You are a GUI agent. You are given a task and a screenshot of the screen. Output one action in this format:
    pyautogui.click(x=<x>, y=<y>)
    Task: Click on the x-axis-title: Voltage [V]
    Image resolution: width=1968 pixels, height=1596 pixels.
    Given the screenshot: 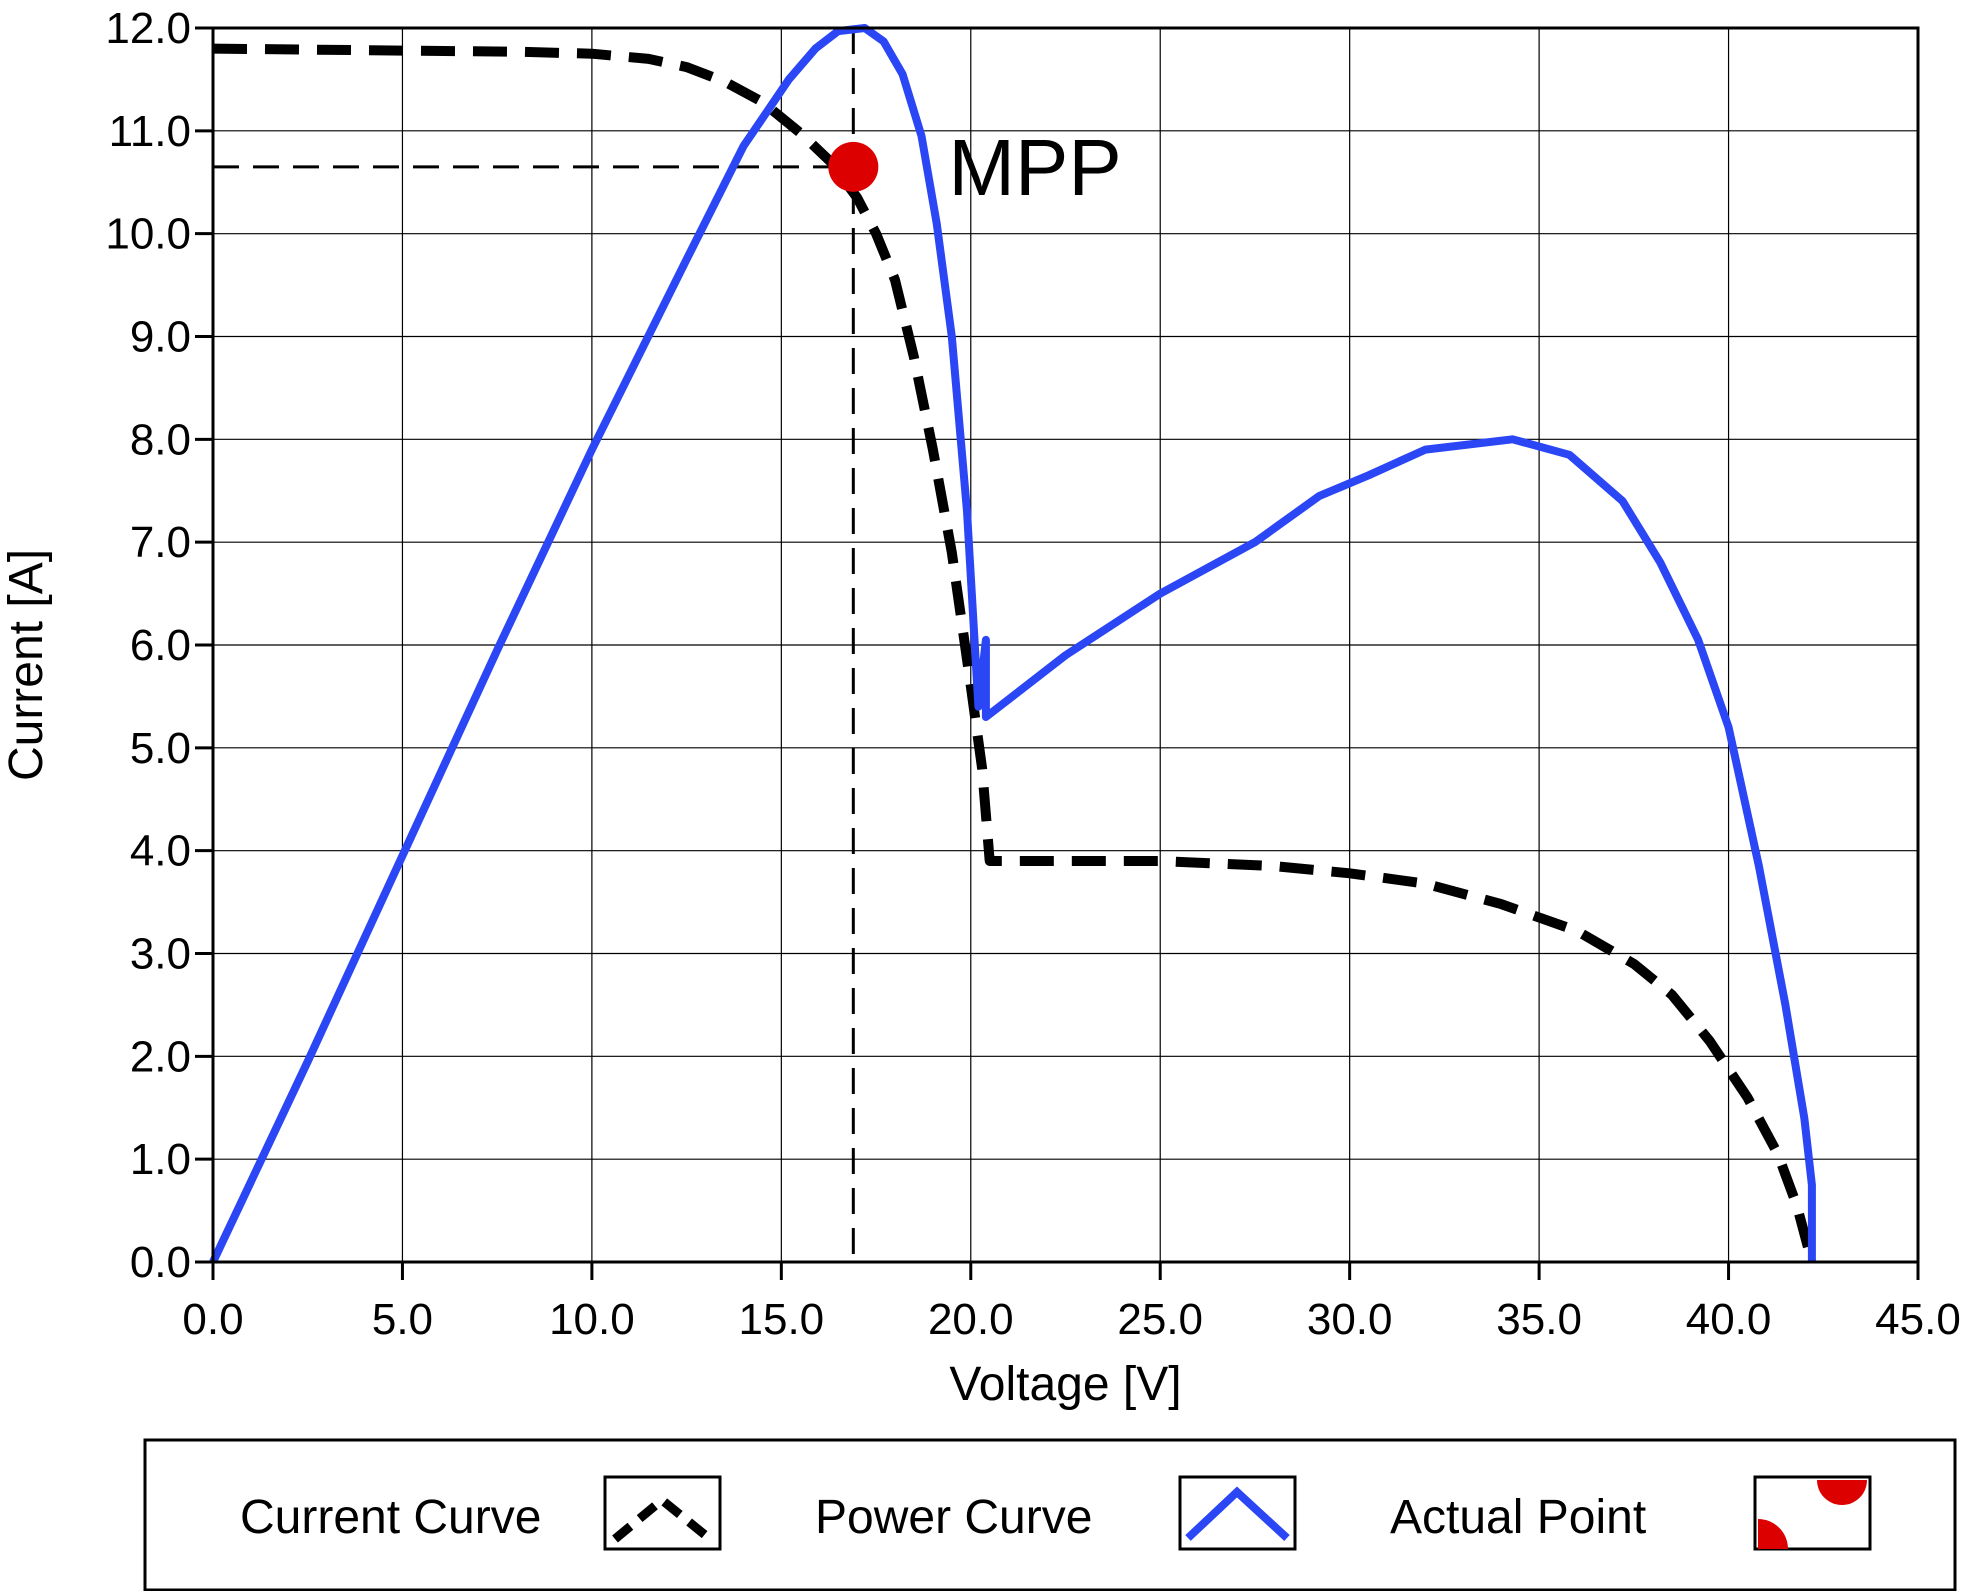 What is the action you would take?
    pyautogui.click(x=1065, y=1384)
    